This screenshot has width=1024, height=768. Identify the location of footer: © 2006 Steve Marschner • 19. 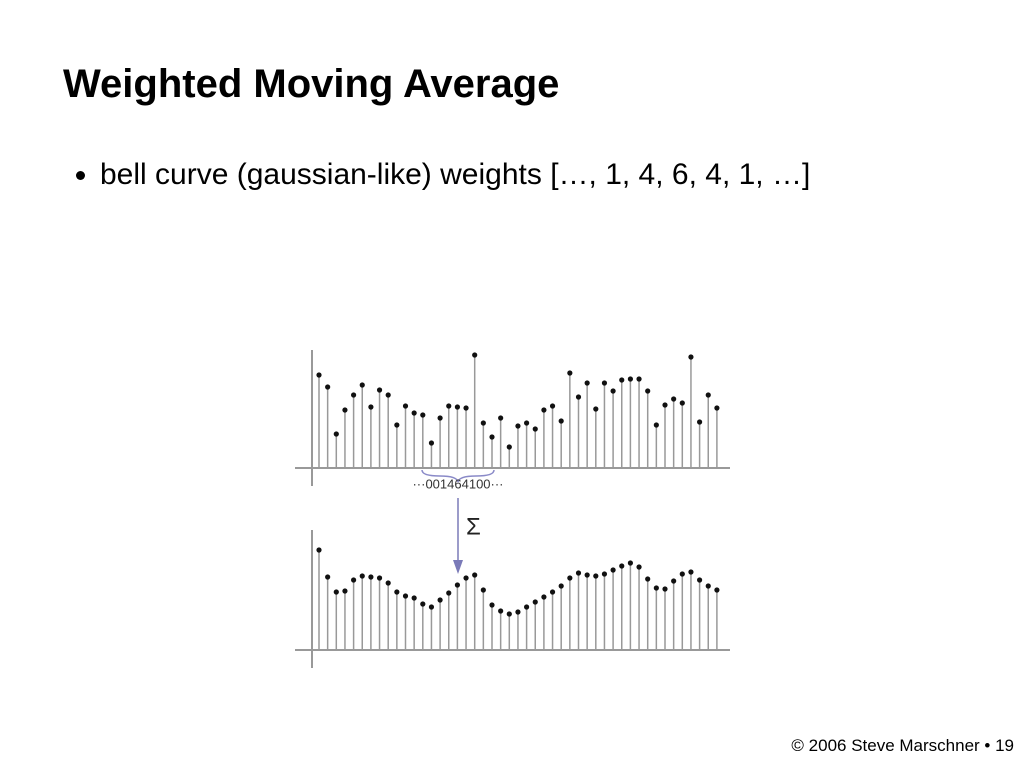
(902, 745).